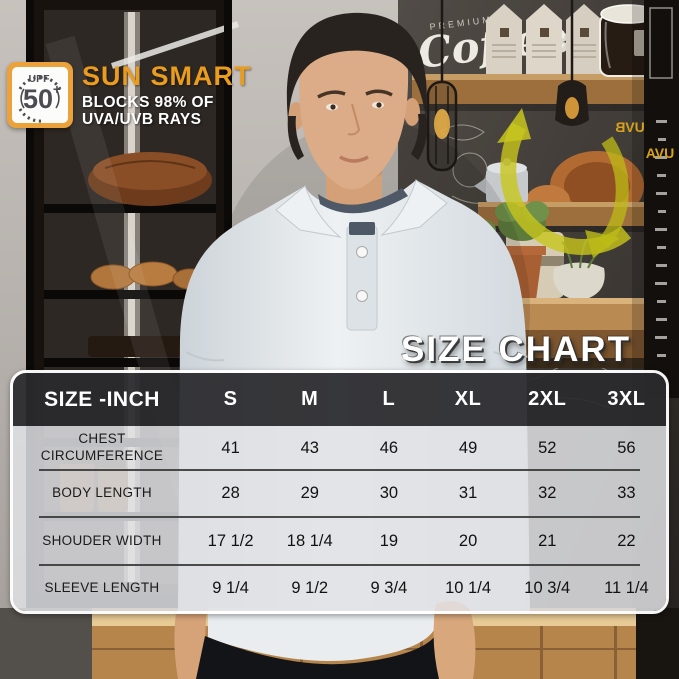 The image size is (679, 679). Describe the element at coordinates (547, 540) in the screenshot. I see `value-cell: 21` at that location.